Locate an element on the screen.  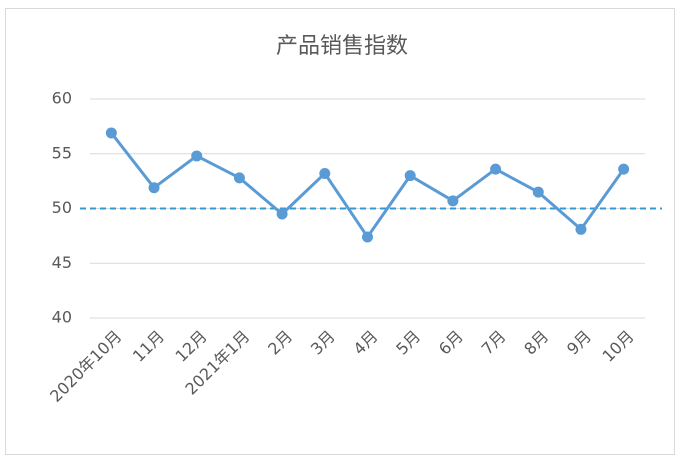
y-tick-label: 45 is located at coordinates (62, 262).